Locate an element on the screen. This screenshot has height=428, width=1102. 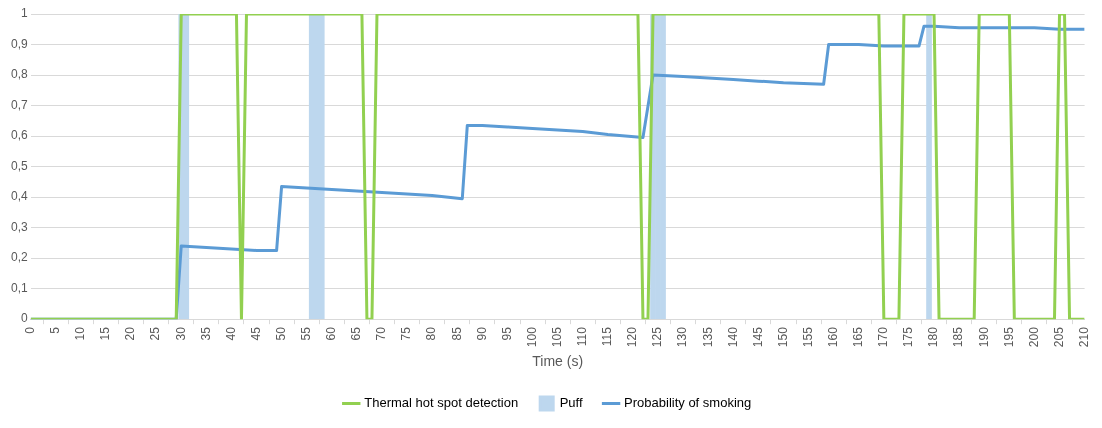
y-tick-label: 0,9 is located at coordinates (19, 43).